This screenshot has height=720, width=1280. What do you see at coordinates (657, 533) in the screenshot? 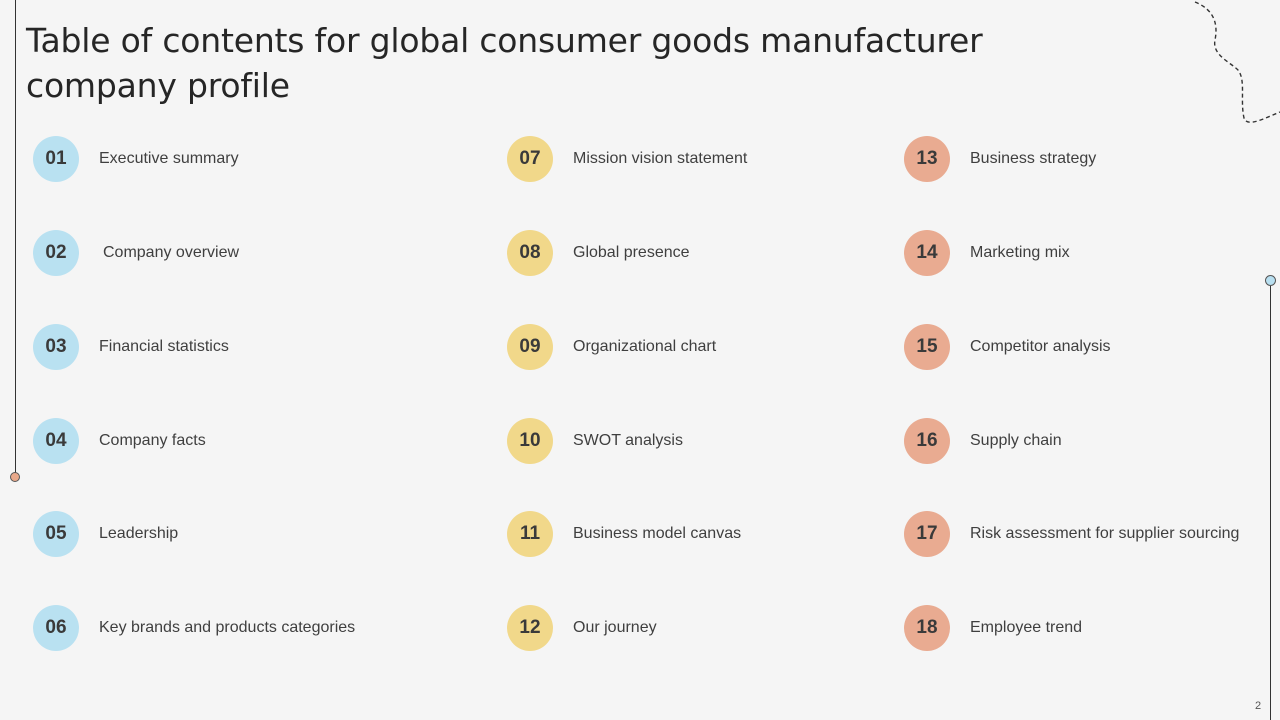
I see `toc-item-label: Business model canvas` at bounding box center [657, 533].